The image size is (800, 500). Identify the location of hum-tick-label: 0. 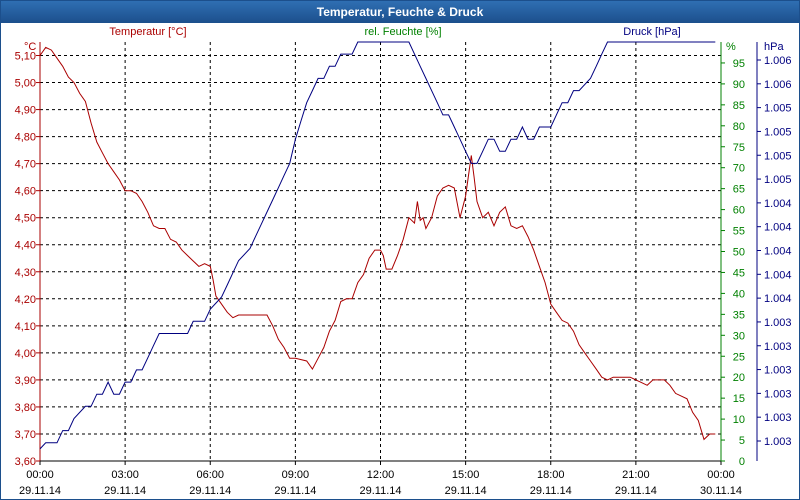
(742, 462).